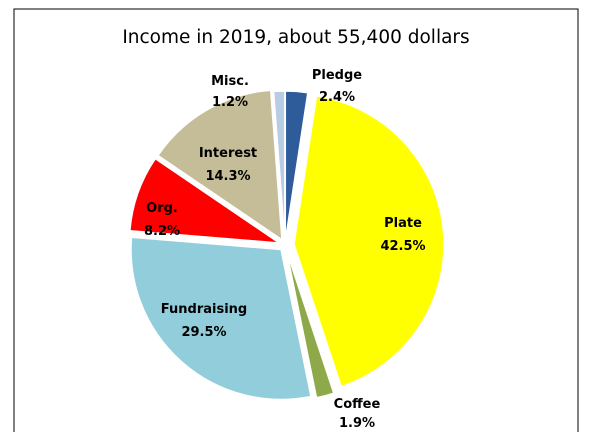 The width and height of the screenshot is (592, 432). Describe the element at coordinates (230, 81) in the screenshot. I see `slice-name-label: Misc.` at that location.